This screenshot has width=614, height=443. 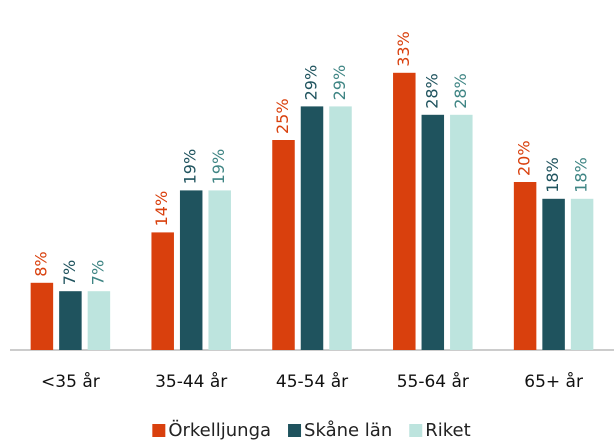 What do you see at coordinates (219, 430) in the screenshot?
I see `legend-label: Örkelljunga` at bounding box center [219, 430].